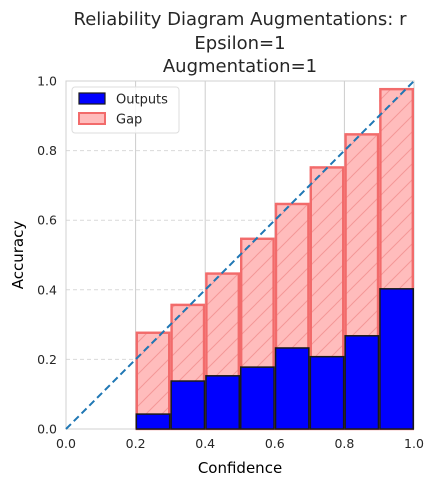 The image size is (442, 486). What do you see at coordinates (92, 98) in the screenshot?
I see `legend-swatch-outputs` at bounding box center [92, 98].